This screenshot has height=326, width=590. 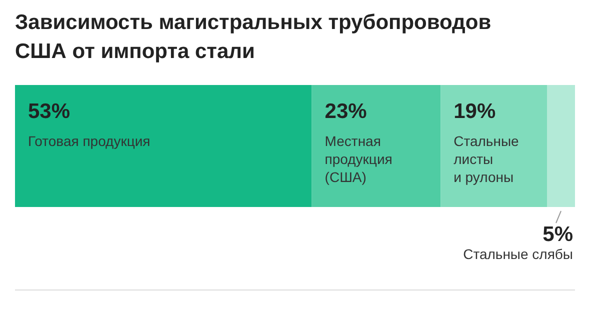 What do you see at coordinates (253, 37) in the screenshot?
I see `chart-title: Зависимость магистральных трубопроводов США от импорта стали` at bounding box center [253, 37].